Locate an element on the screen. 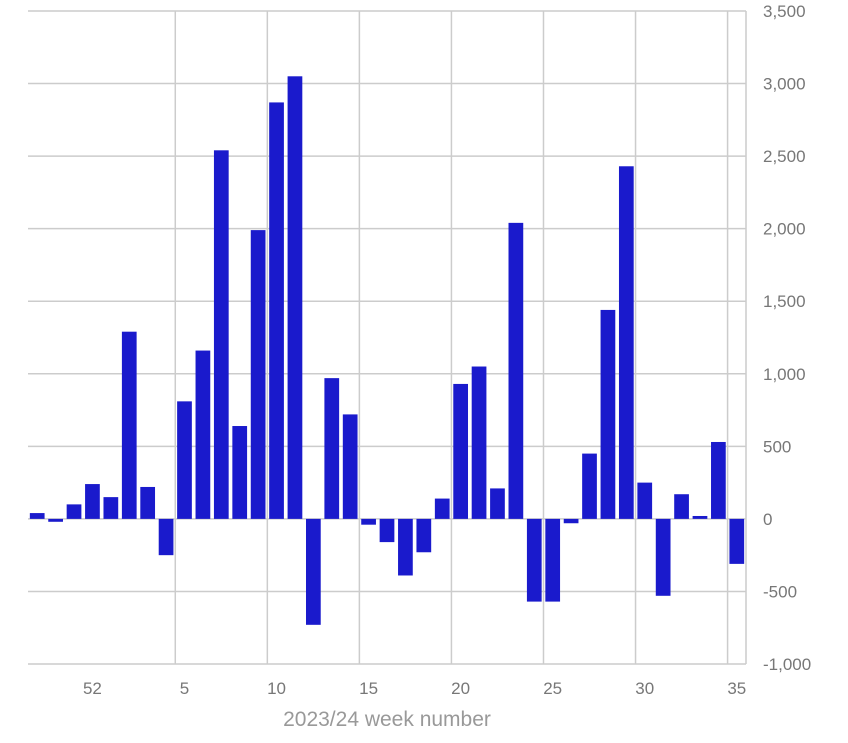 The image size is (848, 743). y-tick-label: 1,500 is located at coordinates (784, 301).